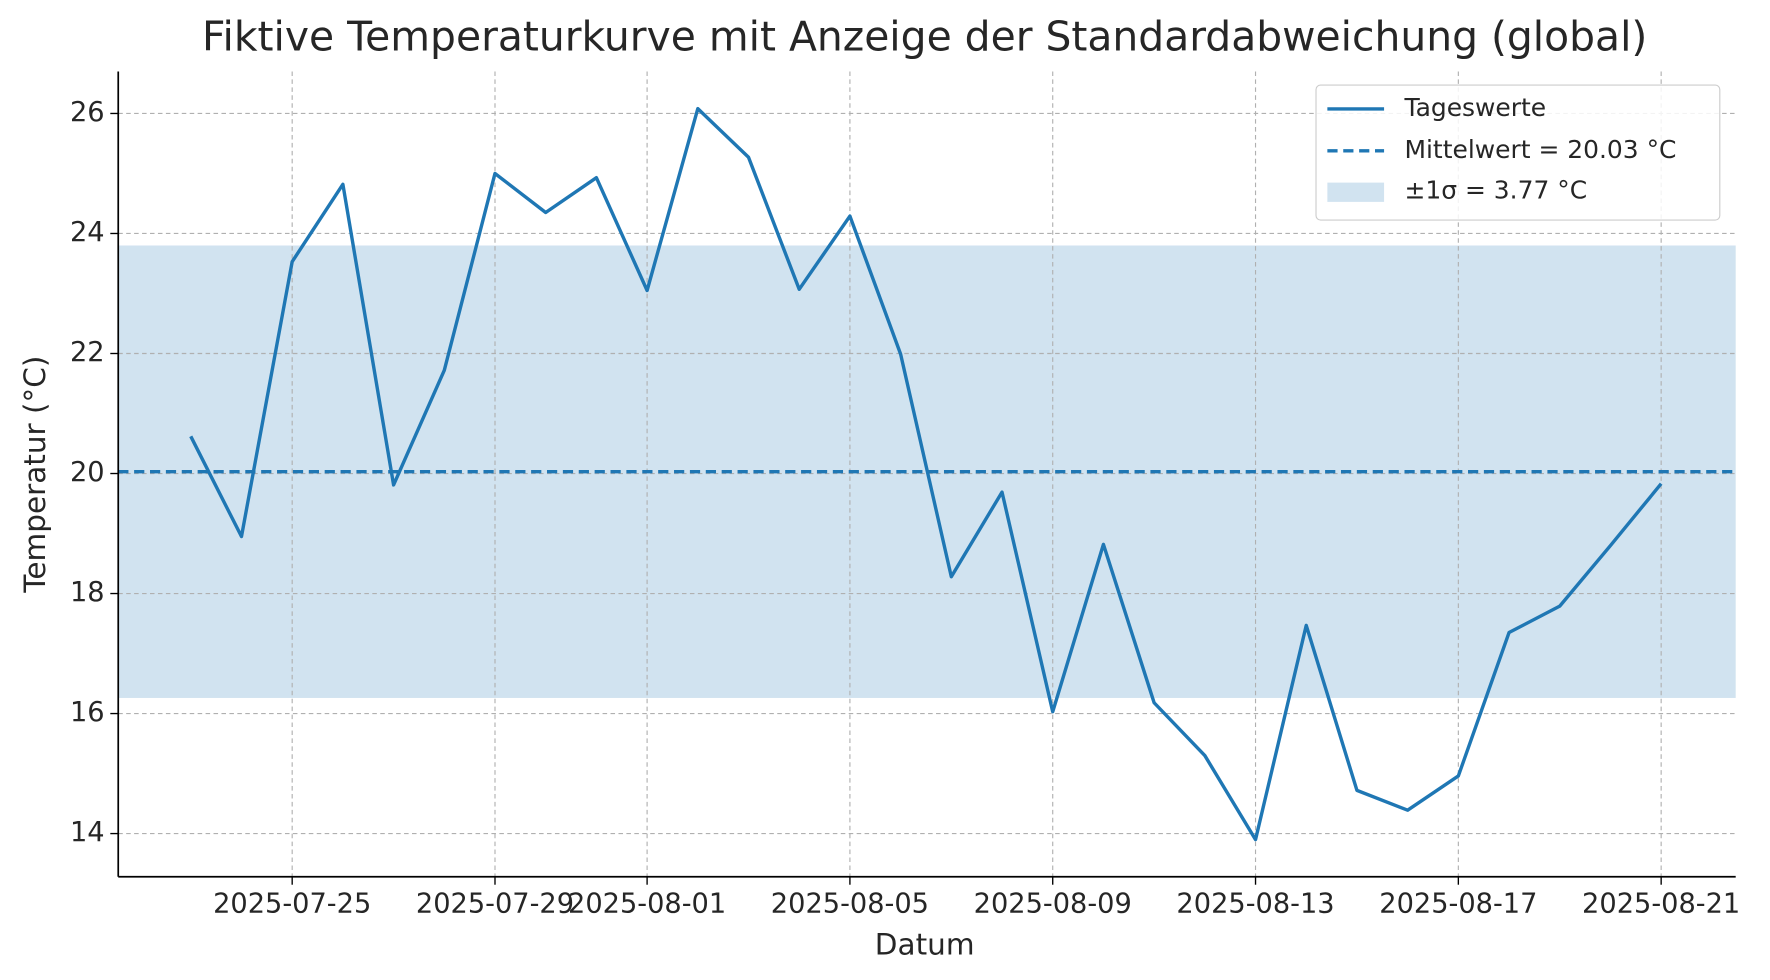 This screenshot has width=1770, height=980. What do you see at coordinates (1540, 149) in the screenshot?
I see `legend-label: Mittelwert = 20.03 °C` at bounding box center [1540, 149].